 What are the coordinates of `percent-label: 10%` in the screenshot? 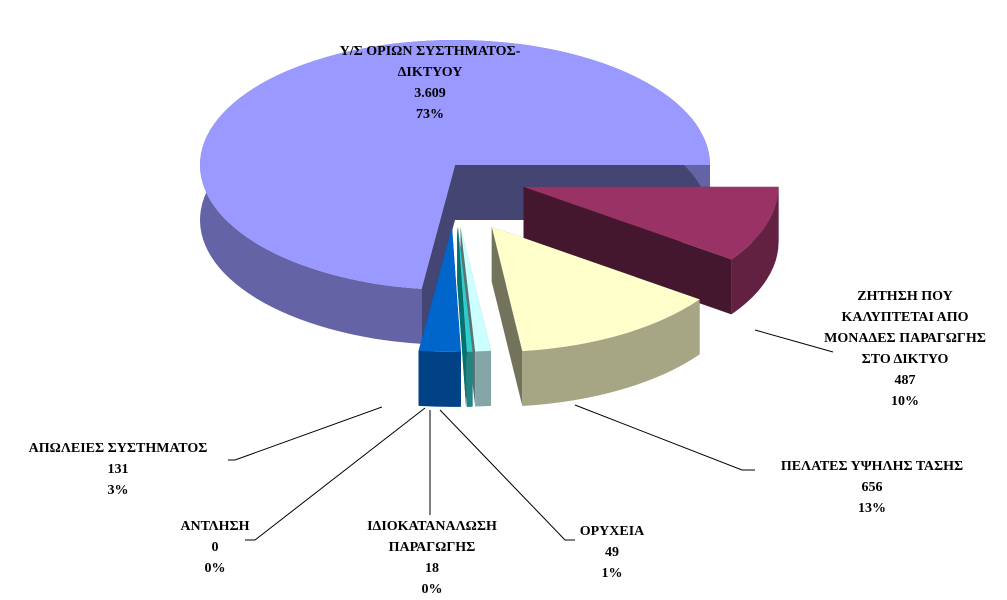 It's located at (905, 401).